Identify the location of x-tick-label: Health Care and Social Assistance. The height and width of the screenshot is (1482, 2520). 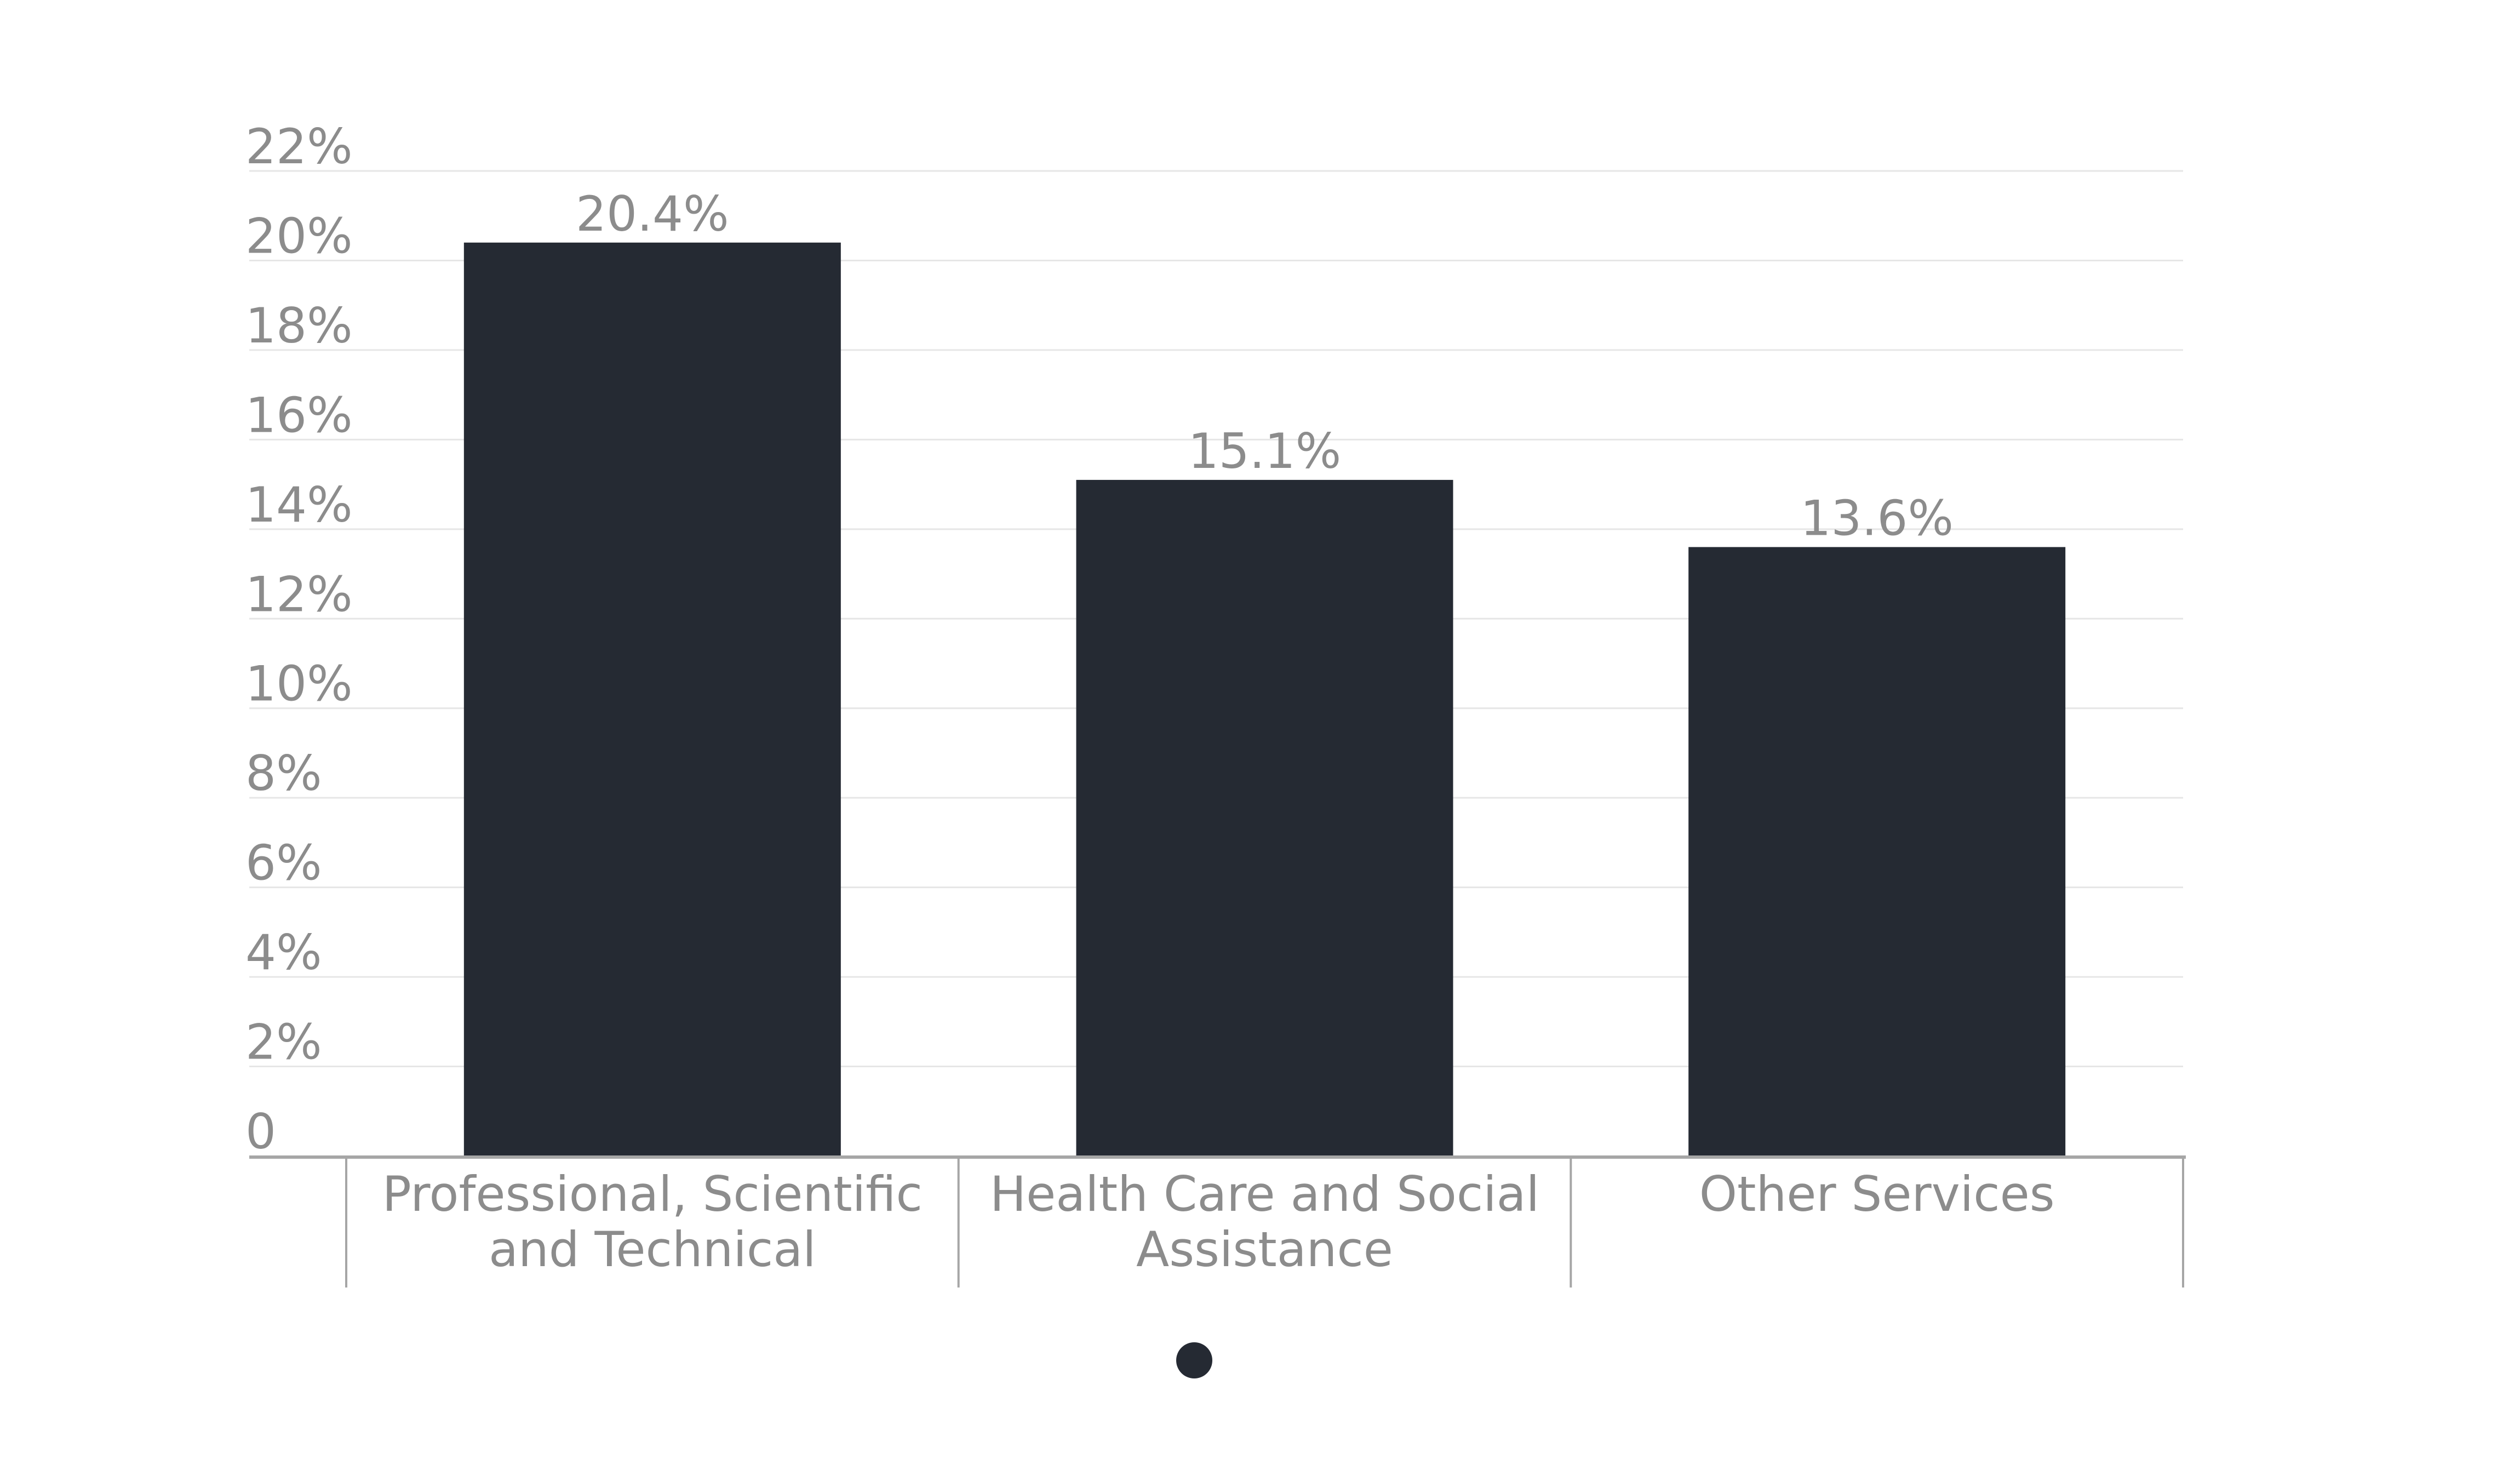
(1264, 1222).